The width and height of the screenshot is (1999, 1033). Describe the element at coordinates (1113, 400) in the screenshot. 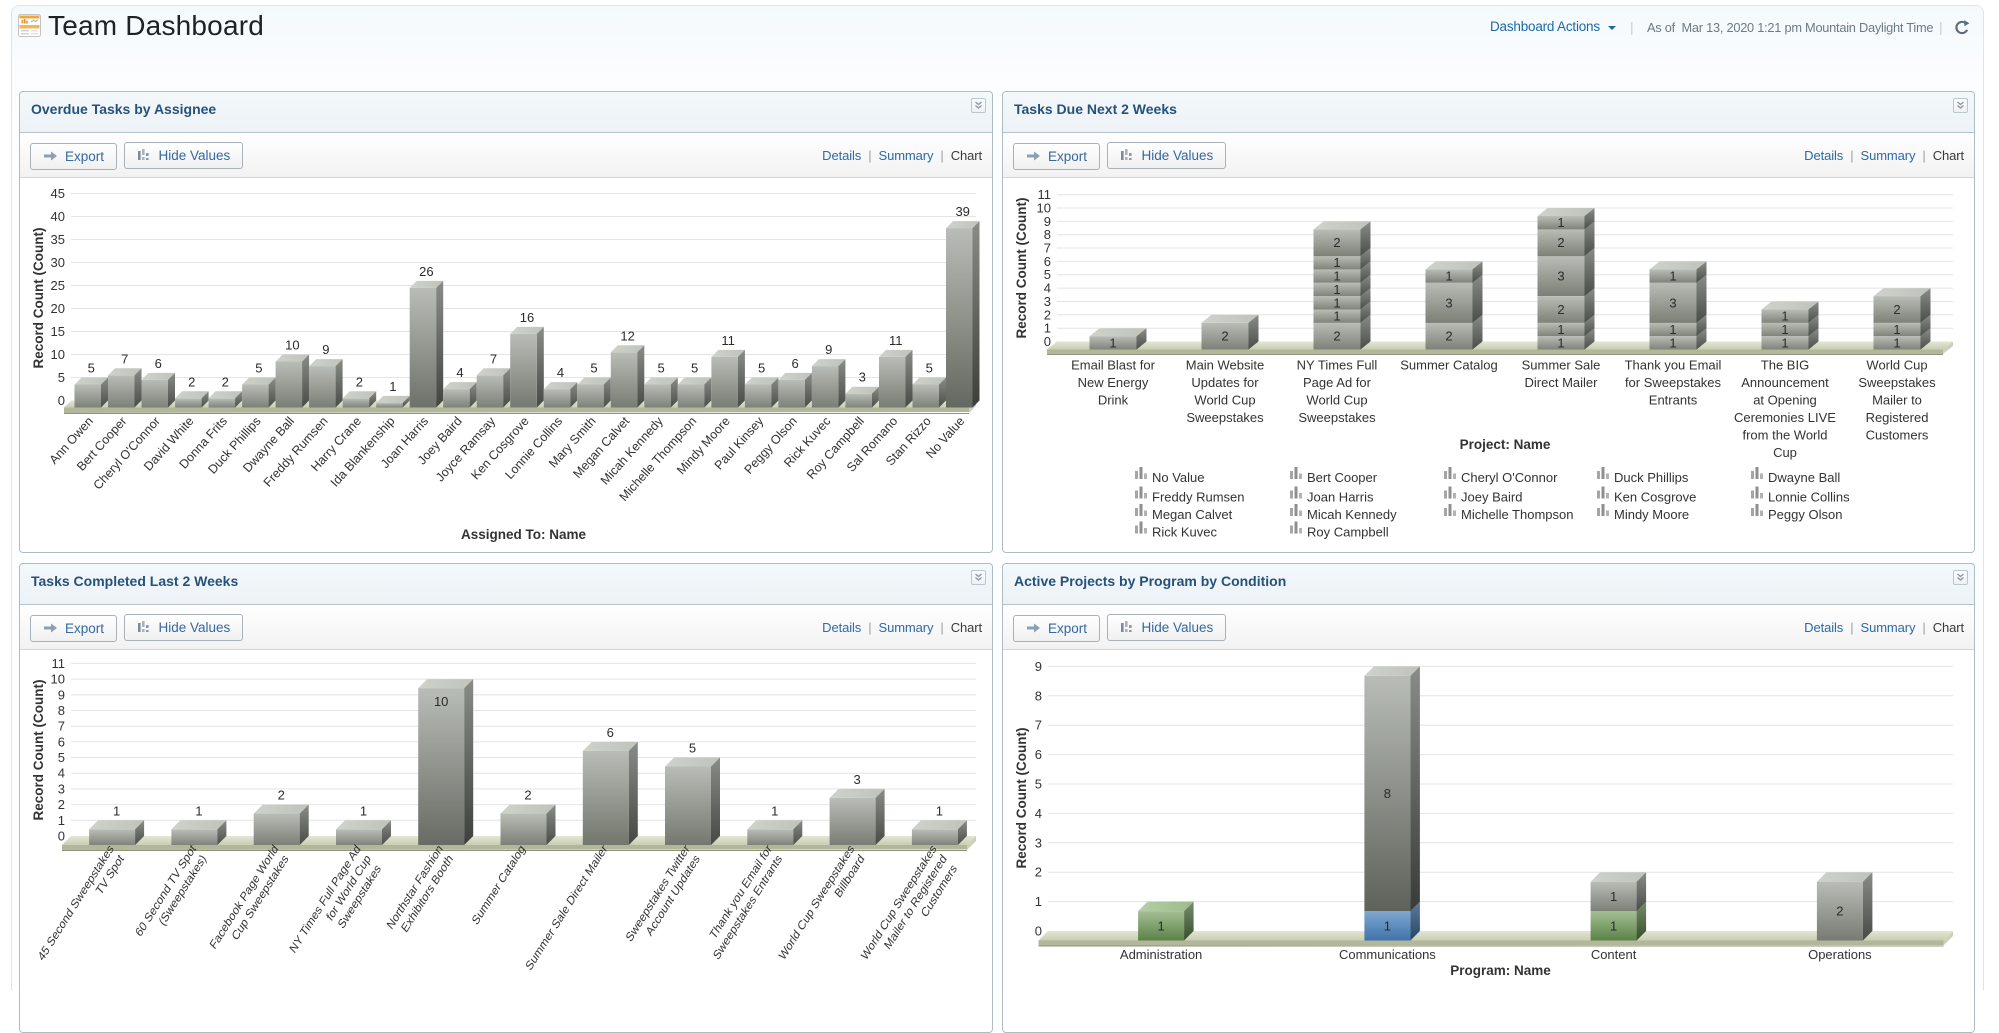

I see `svg-text: Drink` at that location.